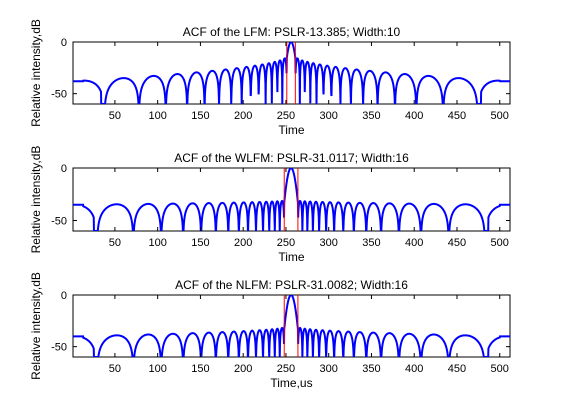 This screenshot has width=561, height=420. I want to click on chart-title: ACF of the NLFM: PSLR-31.0082; Width:16, so click(291, 285).